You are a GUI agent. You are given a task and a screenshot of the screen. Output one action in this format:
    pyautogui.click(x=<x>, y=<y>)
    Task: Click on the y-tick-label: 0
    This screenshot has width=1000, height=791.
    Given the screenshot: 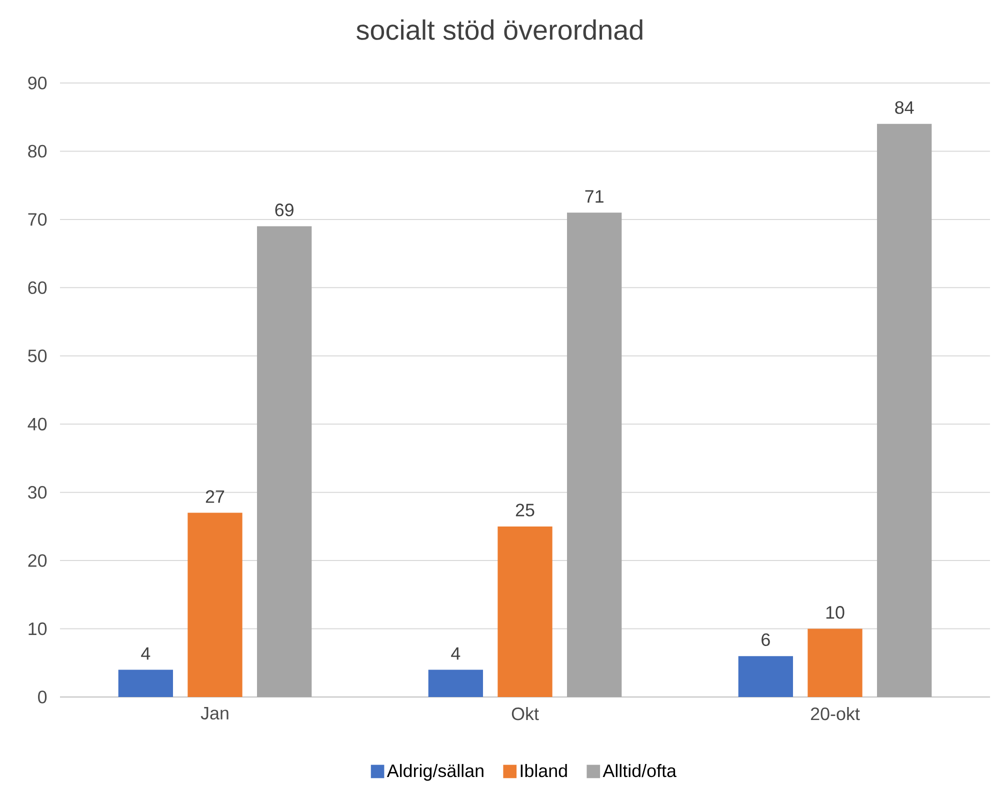 What is the action you would take?
    pyautogui.click(x=42, y=697)
    